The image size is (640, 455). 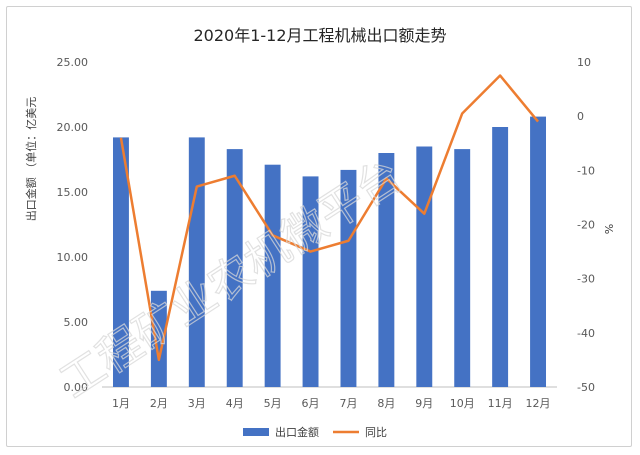 What do you see at coordinates (538, 403) in the screenshot?
I see `x-tick-label-12: 12月` at bounding box center [538, 403].